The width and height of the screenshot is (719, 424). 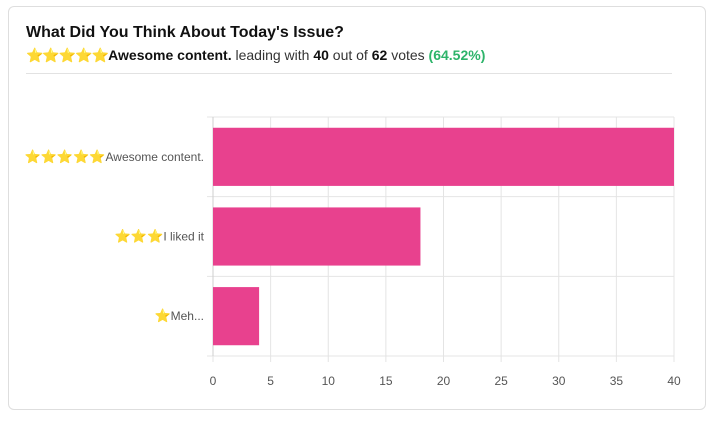 I want to click on x-tick-label: 0, so click(x=213, y=381).